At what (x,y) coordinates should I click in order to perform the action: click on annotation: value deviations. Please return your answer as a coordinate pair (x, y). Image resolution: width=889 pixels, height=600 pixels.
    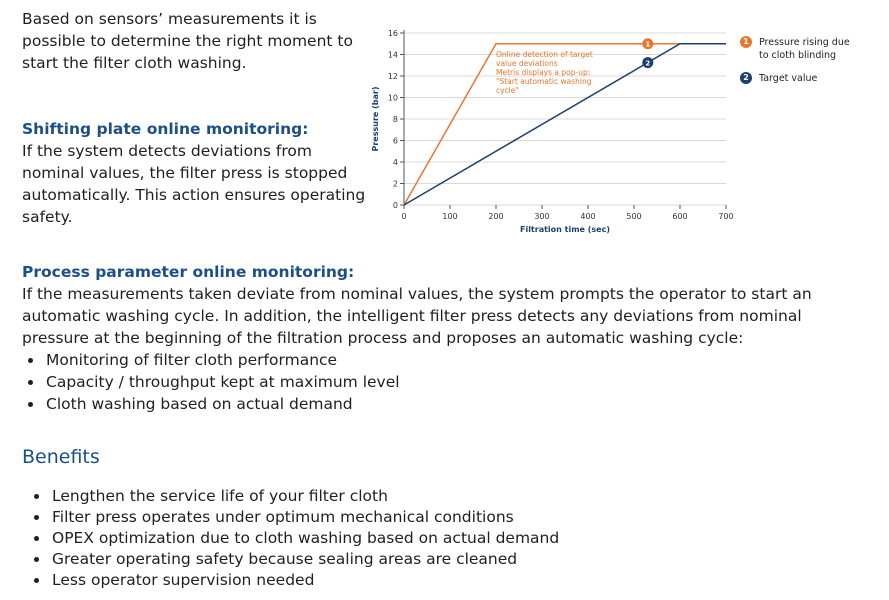
    Looking at the image, I should click on (527, 63).